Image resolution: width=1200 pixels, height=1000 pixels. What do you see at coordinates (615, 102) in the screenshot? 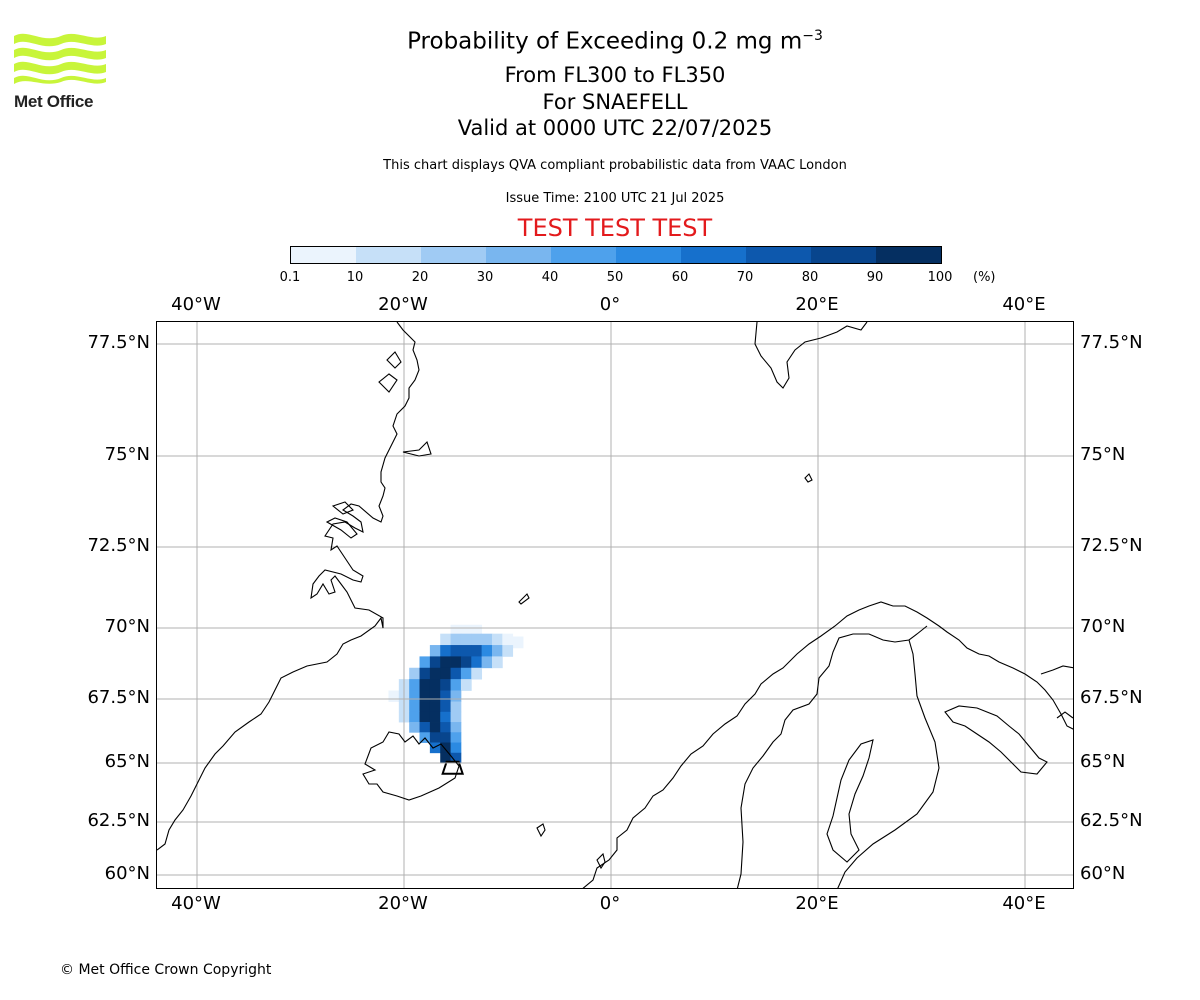
I see `volcano-line: For SNAEFELL` at bounding box center [615, 102].